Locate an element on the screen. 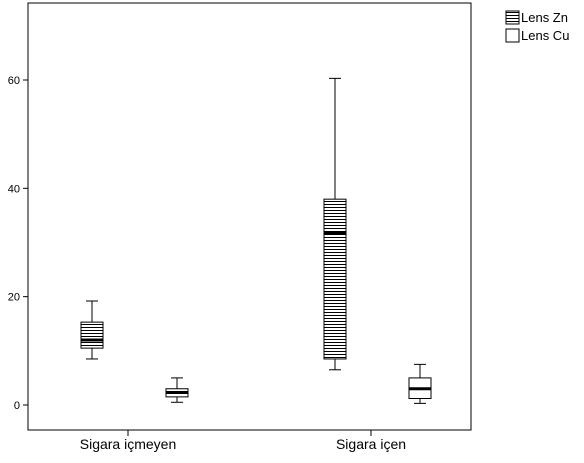 The image size is (584, 463). legend-label: Lens Cu is located at coordinates (545, 35).